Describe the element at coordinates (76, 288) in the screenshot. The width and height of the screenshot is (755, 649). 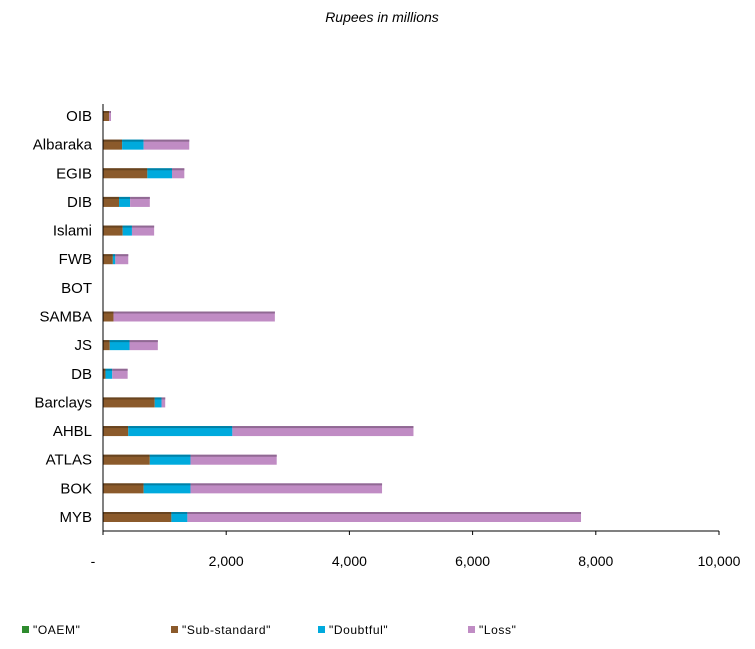
I see `category-label-bot: BOT` at that location.